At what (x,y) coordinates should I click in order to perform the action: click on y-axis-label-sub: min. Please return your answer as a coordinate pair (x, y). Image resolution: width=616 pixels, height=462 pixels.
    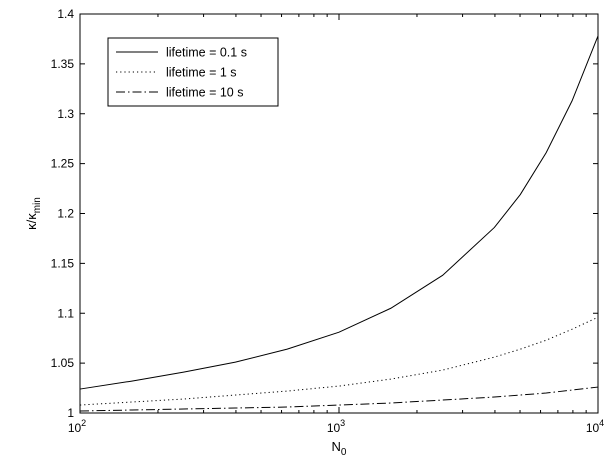
    Looking at the image, I should click on (37, 205).